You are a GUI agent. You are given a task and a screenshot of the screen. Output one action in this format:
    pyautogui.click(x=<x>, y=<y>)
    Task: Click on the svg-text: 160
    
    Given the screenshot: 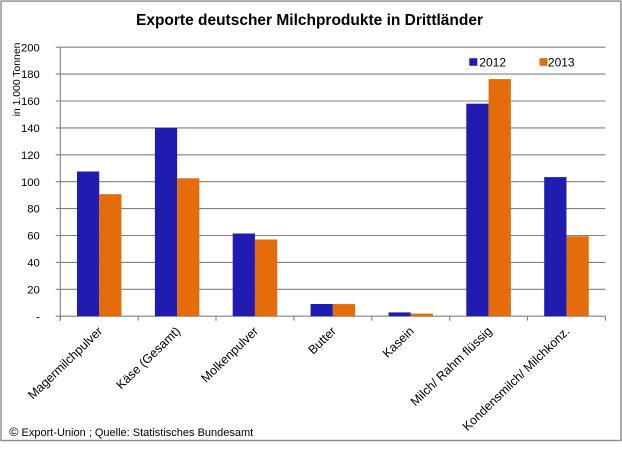 What is the action you would take?
    pyautogui.click(x=30, y=102)
    